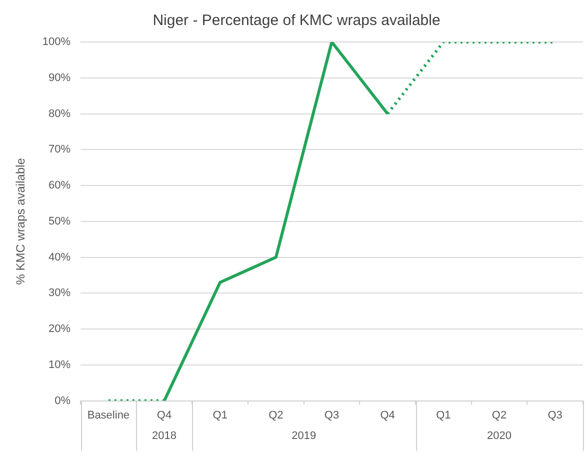 The image size is (588, 456). I want to click on y-tick-label: 10%, so click(59, 364).